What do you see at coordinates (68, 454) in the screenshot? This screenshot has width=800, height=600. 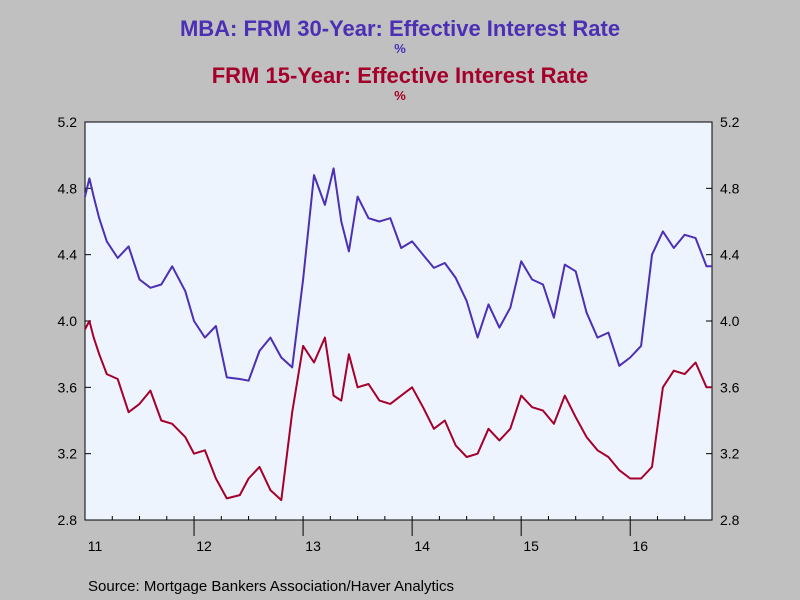 I see `y-tick-label-left: 3.2` at bounding box center [68, 454].